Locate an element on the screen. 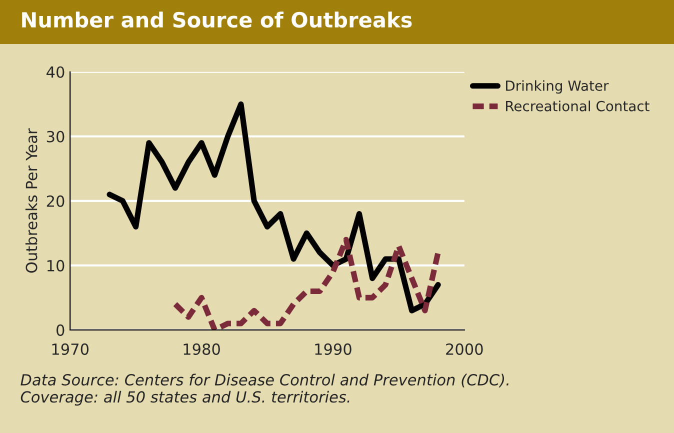 This screenshot has width=674, height=433. legend-label: Recreational Contact is located at coordinates (578, 106).